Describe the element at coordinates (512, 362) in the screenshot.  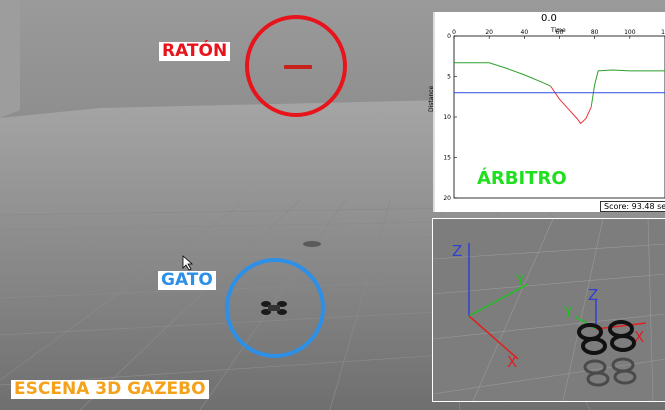
I see `world-x-label: X` at that location.